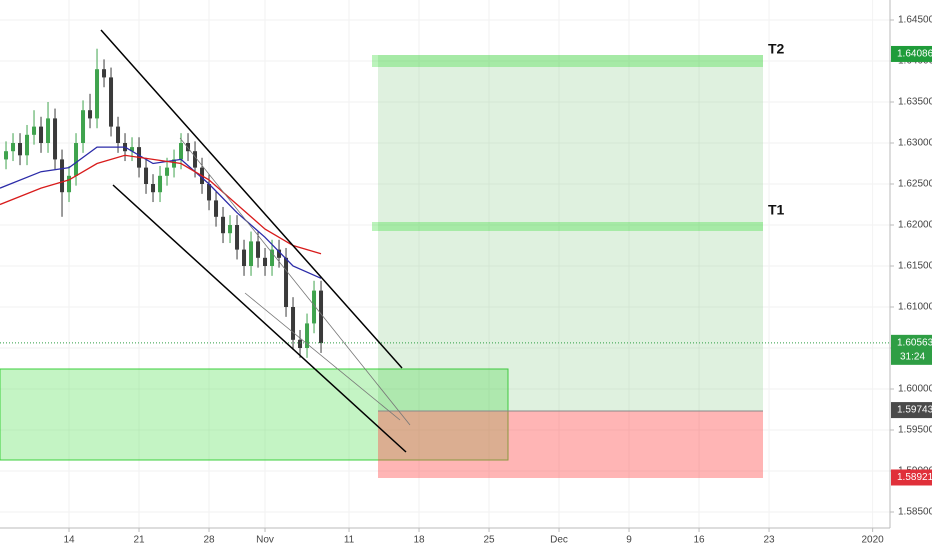 This screenshot has height=550, width=932. Describe the element at coordinates (776, 49) in the screenshot. I see `annotation: T2` at that location.